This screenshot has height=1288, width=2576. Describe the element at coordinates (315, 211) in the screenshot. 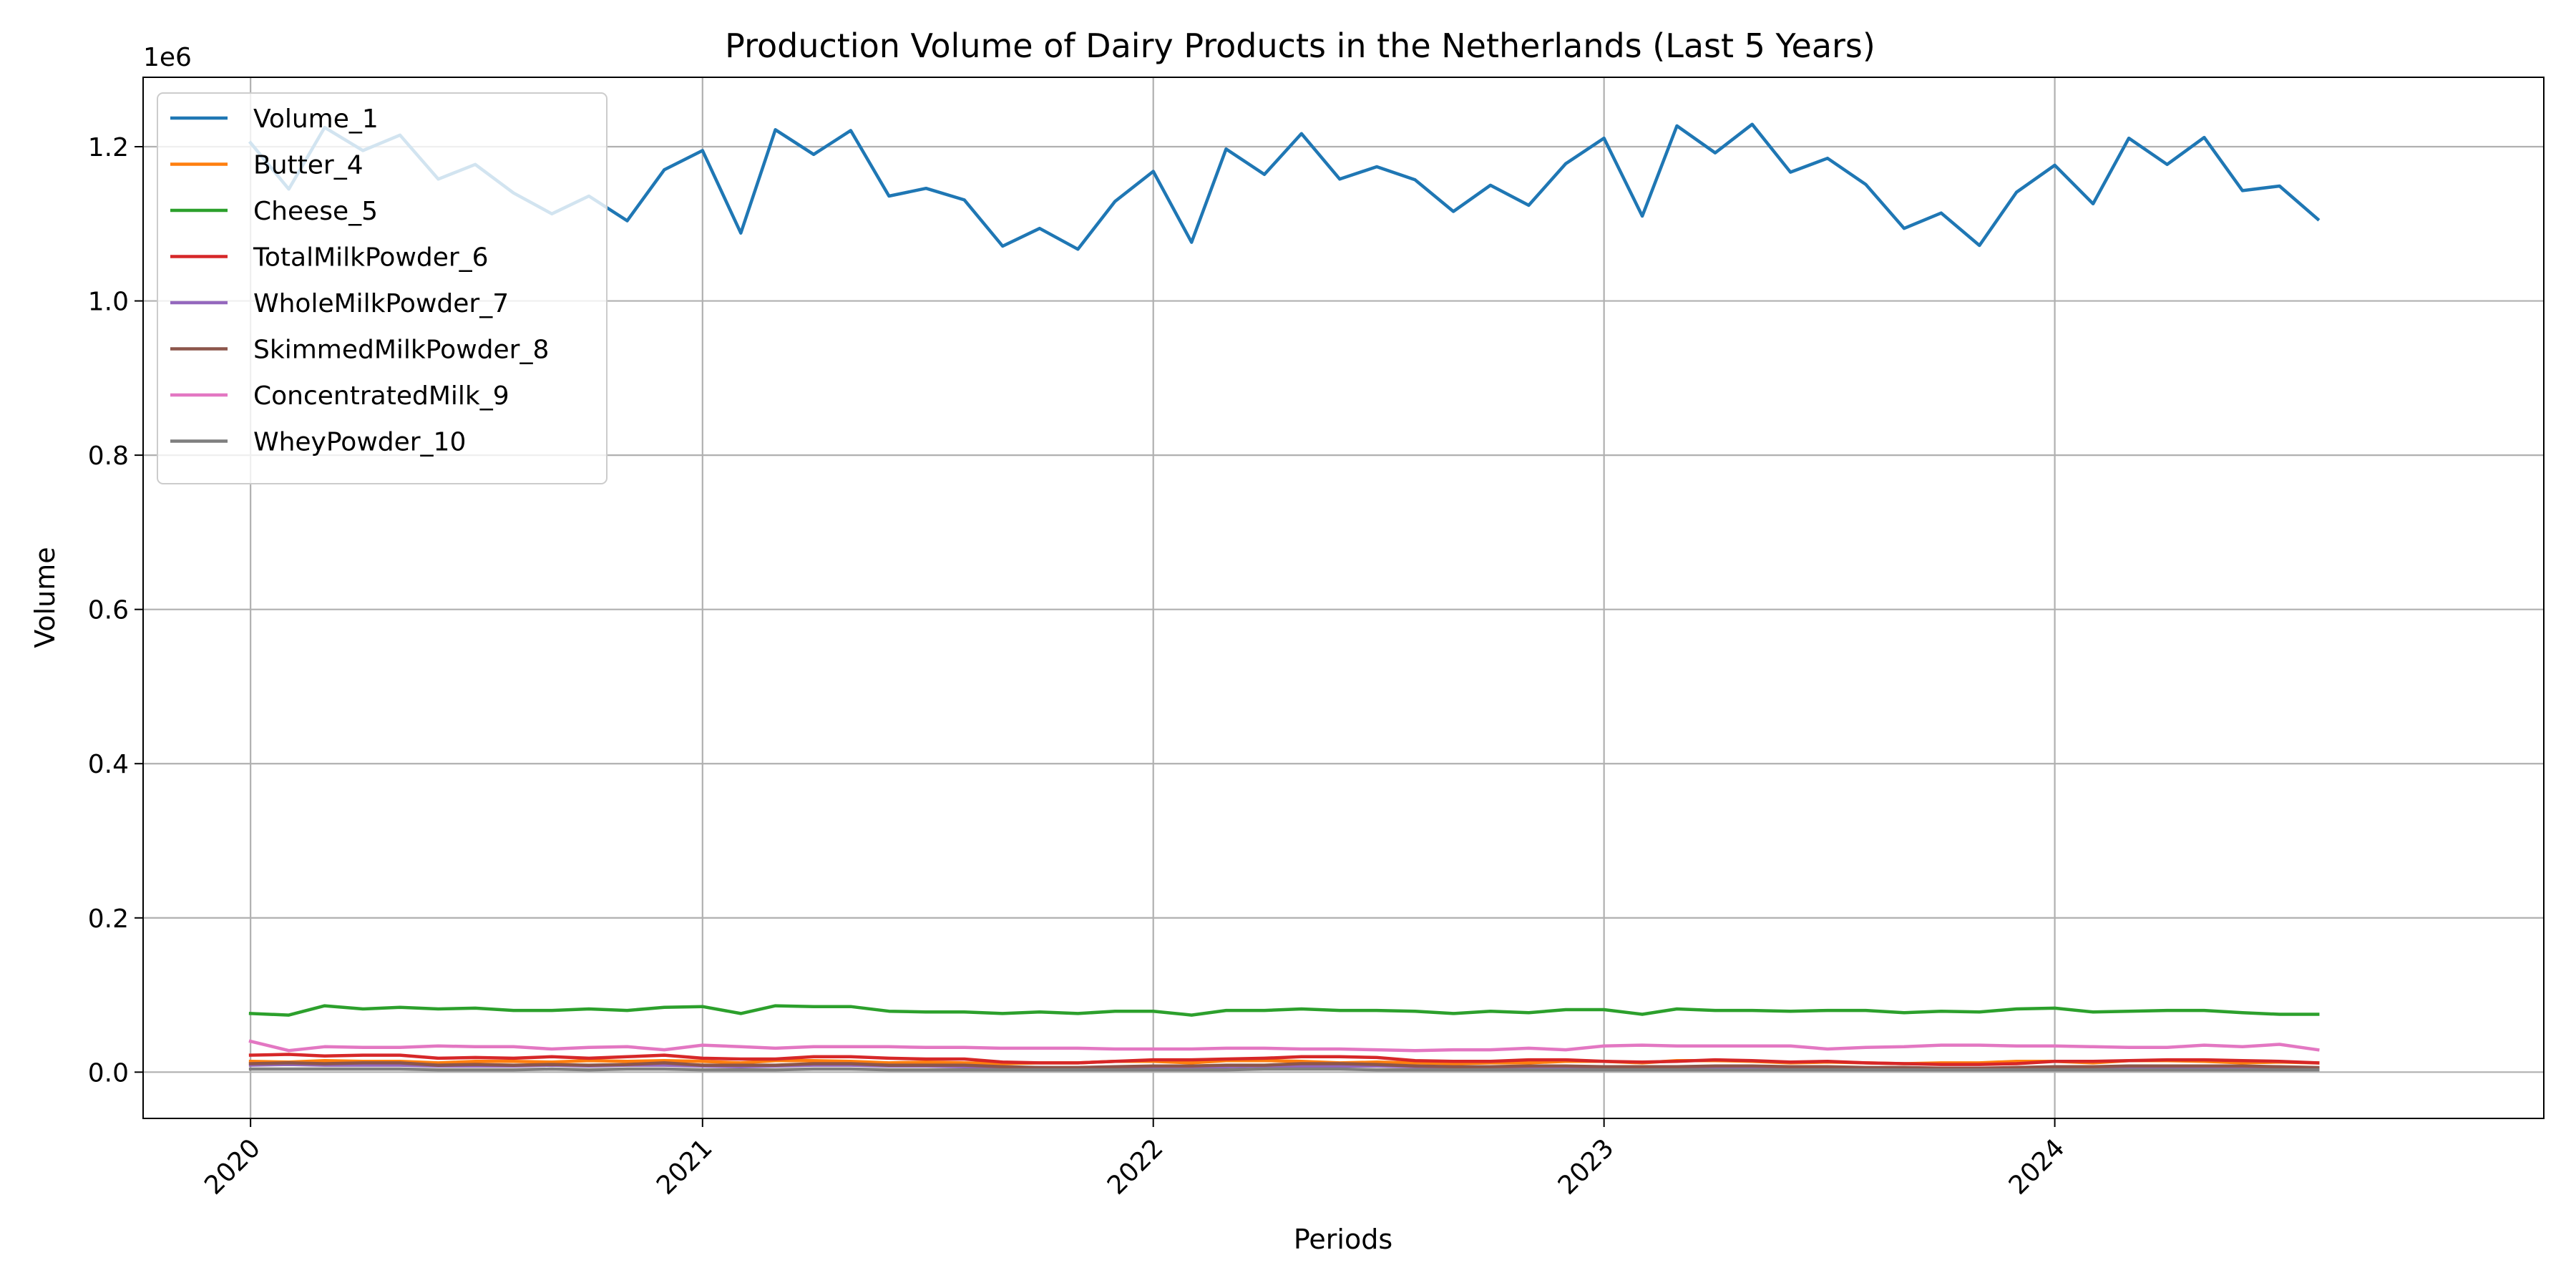

I see `legend-label: Cheese_5` at that location.